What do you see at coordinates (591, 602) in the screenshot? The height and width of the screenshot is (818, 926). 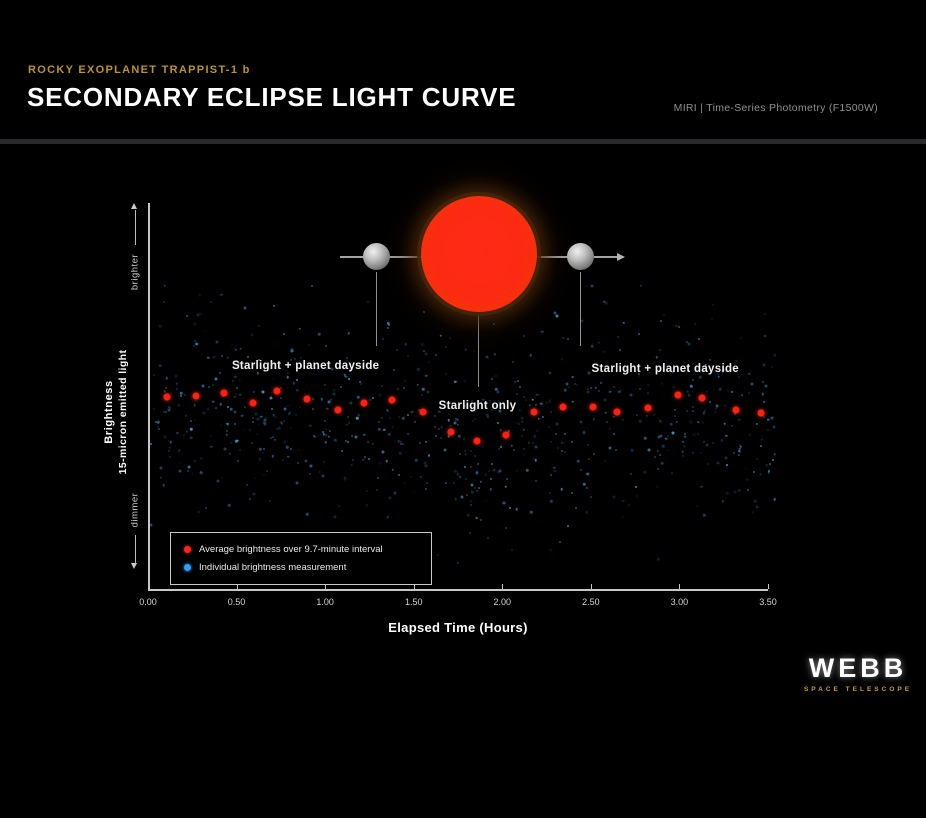 I see `x-axis-tick-label: 2.50` at bounding box center [591, 602].